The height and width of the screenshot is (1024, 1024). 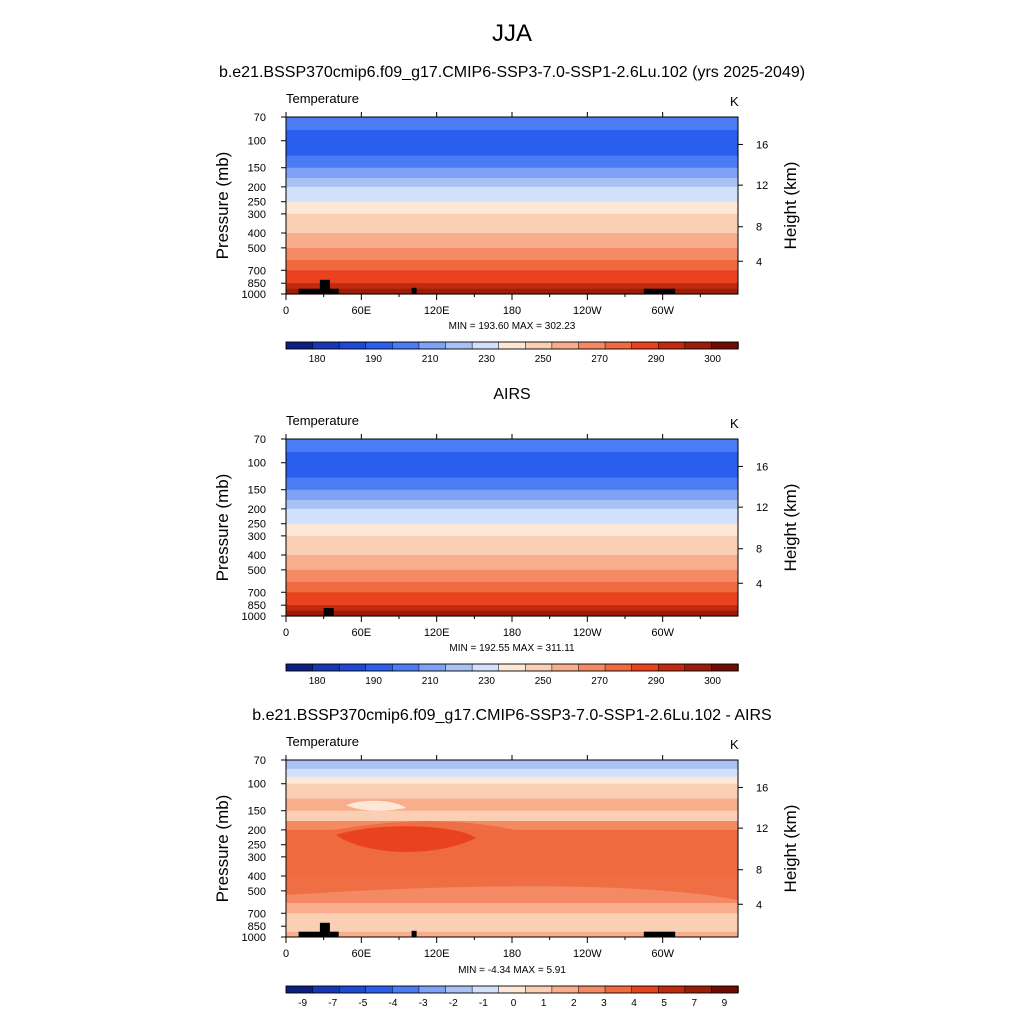 I want to click on panel-2-x-tick-label: 0, so click(x=286, y=633).